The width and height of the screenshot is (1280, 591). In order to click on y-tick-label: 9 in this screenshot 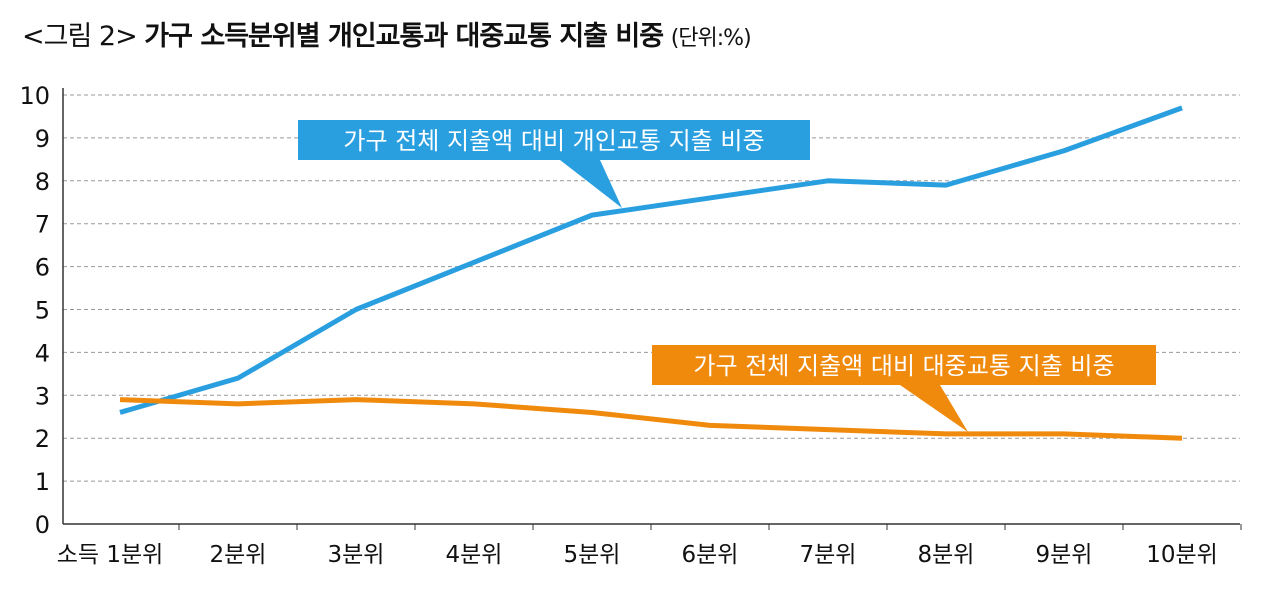, I will do `click(42, 139)`.